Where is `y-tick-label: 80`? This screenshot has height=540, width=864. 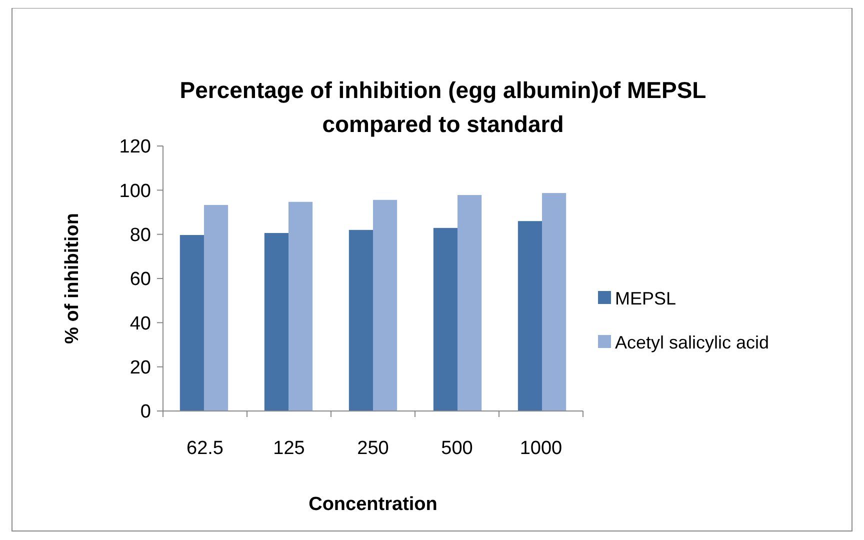
y-tick-label: 80 is located at coordinates (140, 235).